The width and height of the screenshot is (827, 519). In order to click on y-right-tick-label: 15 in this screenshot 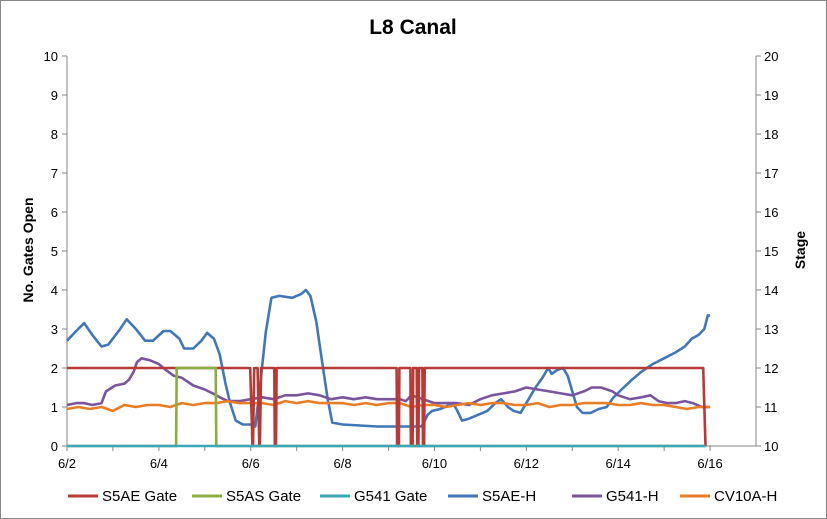, I will do `click(771, 251)`.